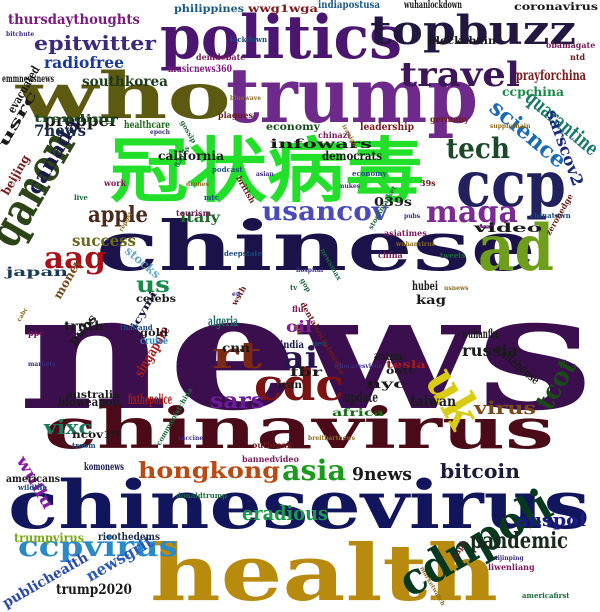 The height and width of the screenshot is (612, 600). What do you see at coordinates (236, 294) in the screenshot?
I see `cloud-word-small: eu` at bounding box center [236, 294].